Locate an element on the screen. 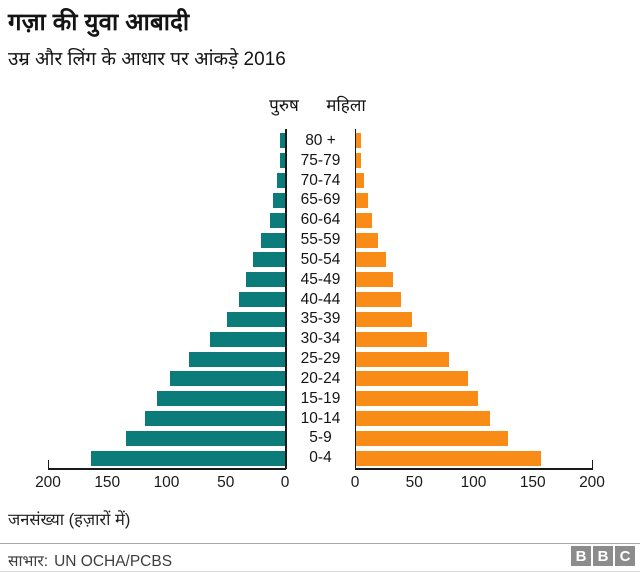 Image resolution: width=640 pixels, height=572 pixels. axis-caption: जनसंख्या (हज़ारों में) is located at coordinates (69, 520).